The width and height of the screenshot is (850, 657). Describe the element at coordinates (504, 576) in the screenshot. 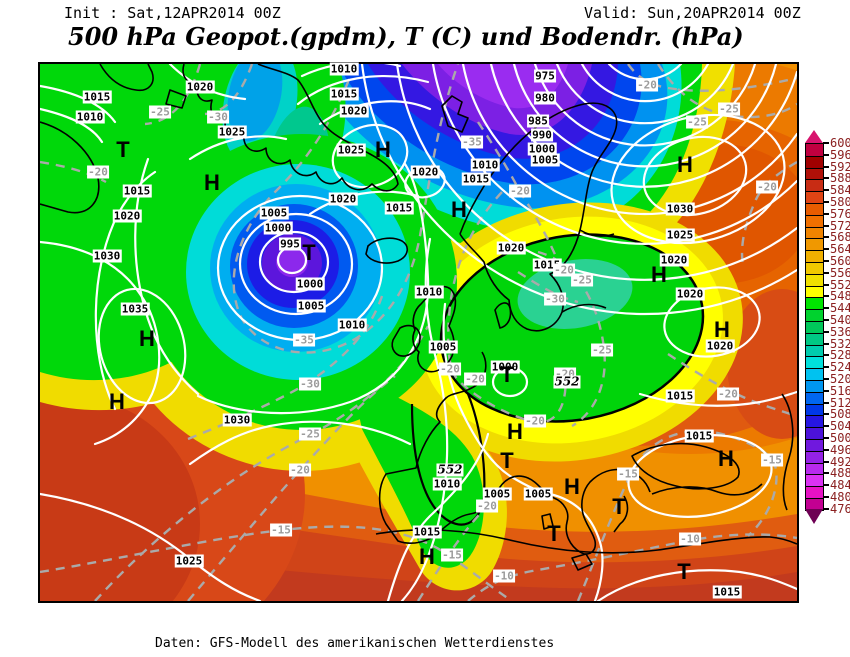

I see `temperature-label: -10` at that location.